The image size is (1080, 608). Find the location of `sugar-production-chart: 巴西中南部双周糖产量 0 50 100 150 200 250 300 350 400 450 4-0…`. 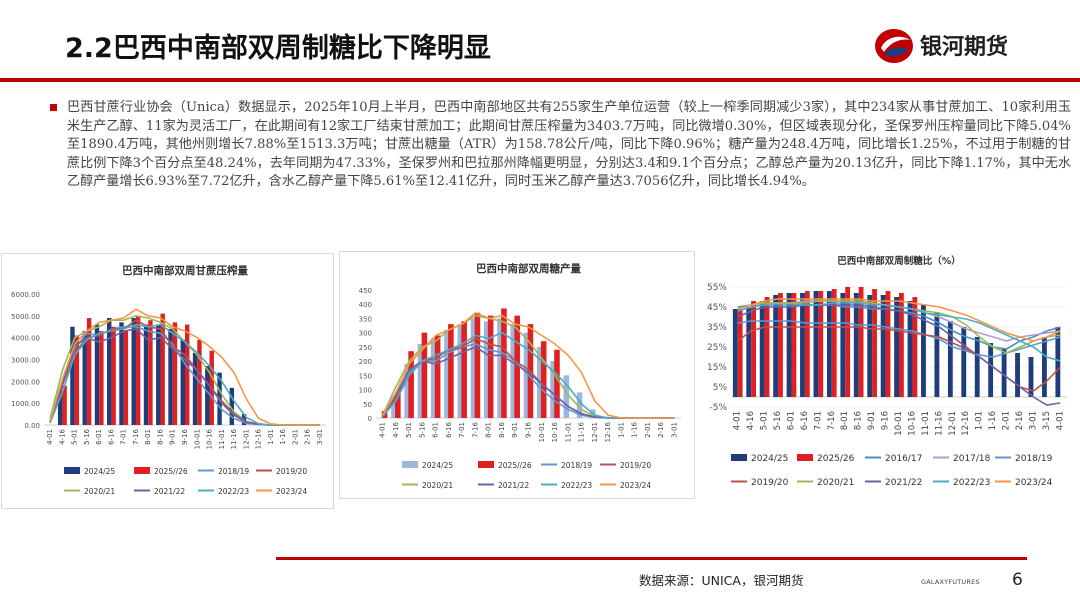

sugar-production-chart: 巴西中南部双周糖产量 0 50 100 150 200 250 300 350 400 450 4-0… is located at coordinates (520, 376).